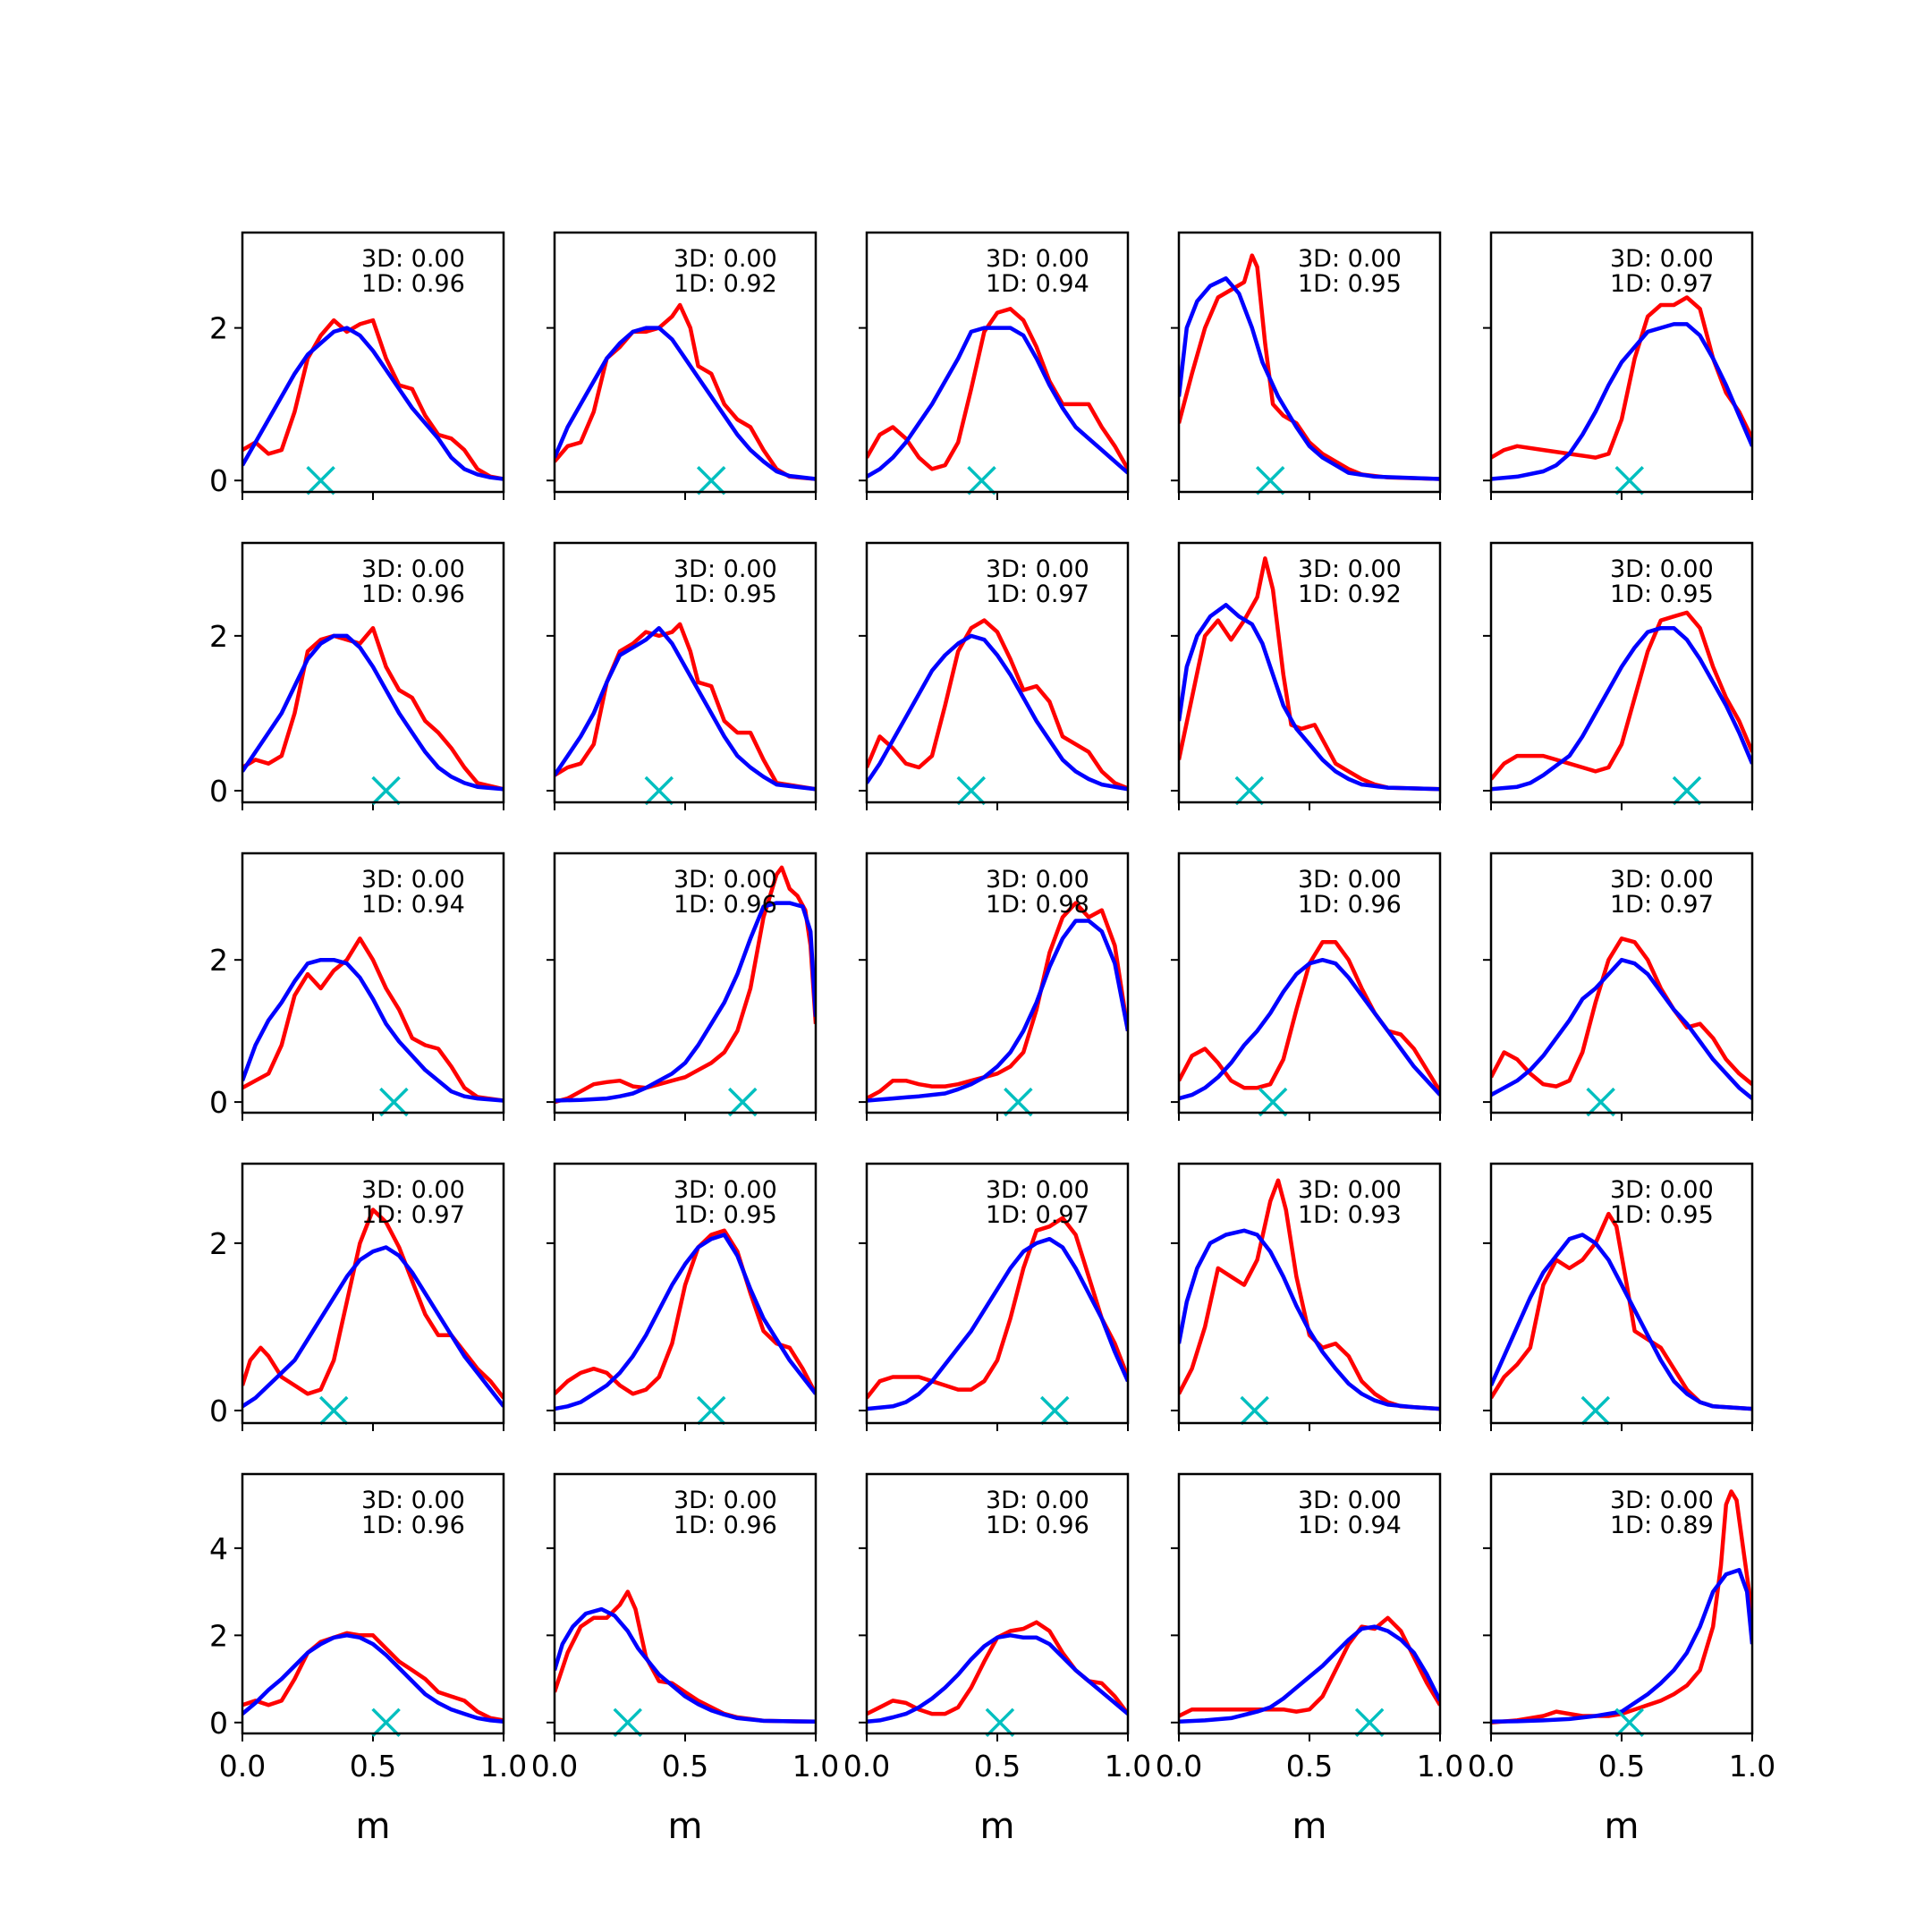 This screenshot has height=1932, width=1932. I want to click on y-tick-label: 4, so click(218, 1548).